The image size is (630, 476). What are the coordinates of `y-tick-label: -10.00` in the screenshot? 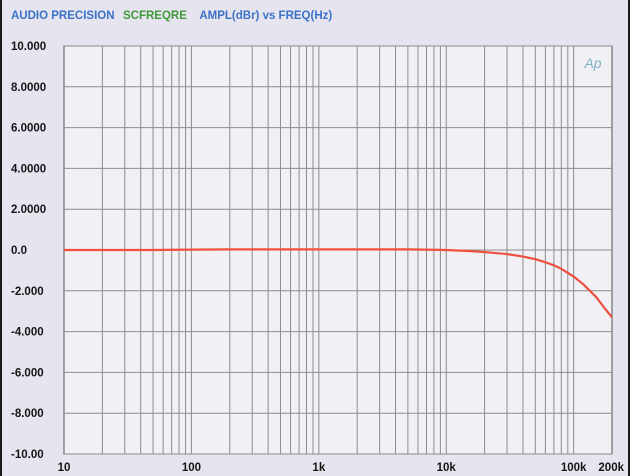 It's located at (27, 455).